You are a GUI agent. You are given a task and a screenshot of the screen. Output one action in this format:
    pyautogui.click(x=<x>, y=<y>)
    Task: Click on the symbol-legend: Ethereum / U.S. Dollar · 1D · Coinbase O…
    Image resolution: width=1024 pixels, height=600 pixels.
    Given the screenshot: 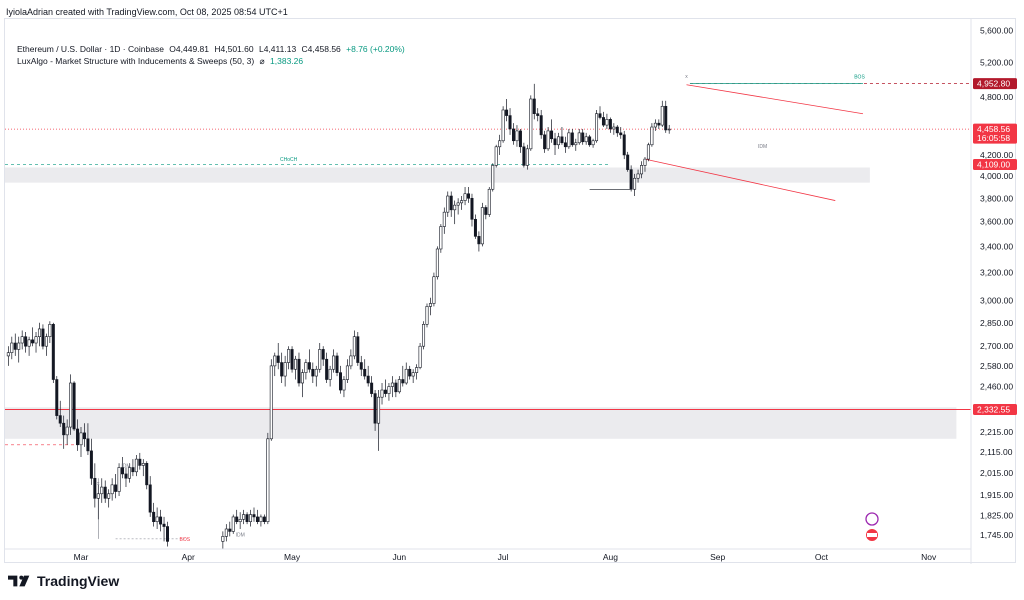 What is the action you would take?
    pyautogui.click(x=212, y=49)
    